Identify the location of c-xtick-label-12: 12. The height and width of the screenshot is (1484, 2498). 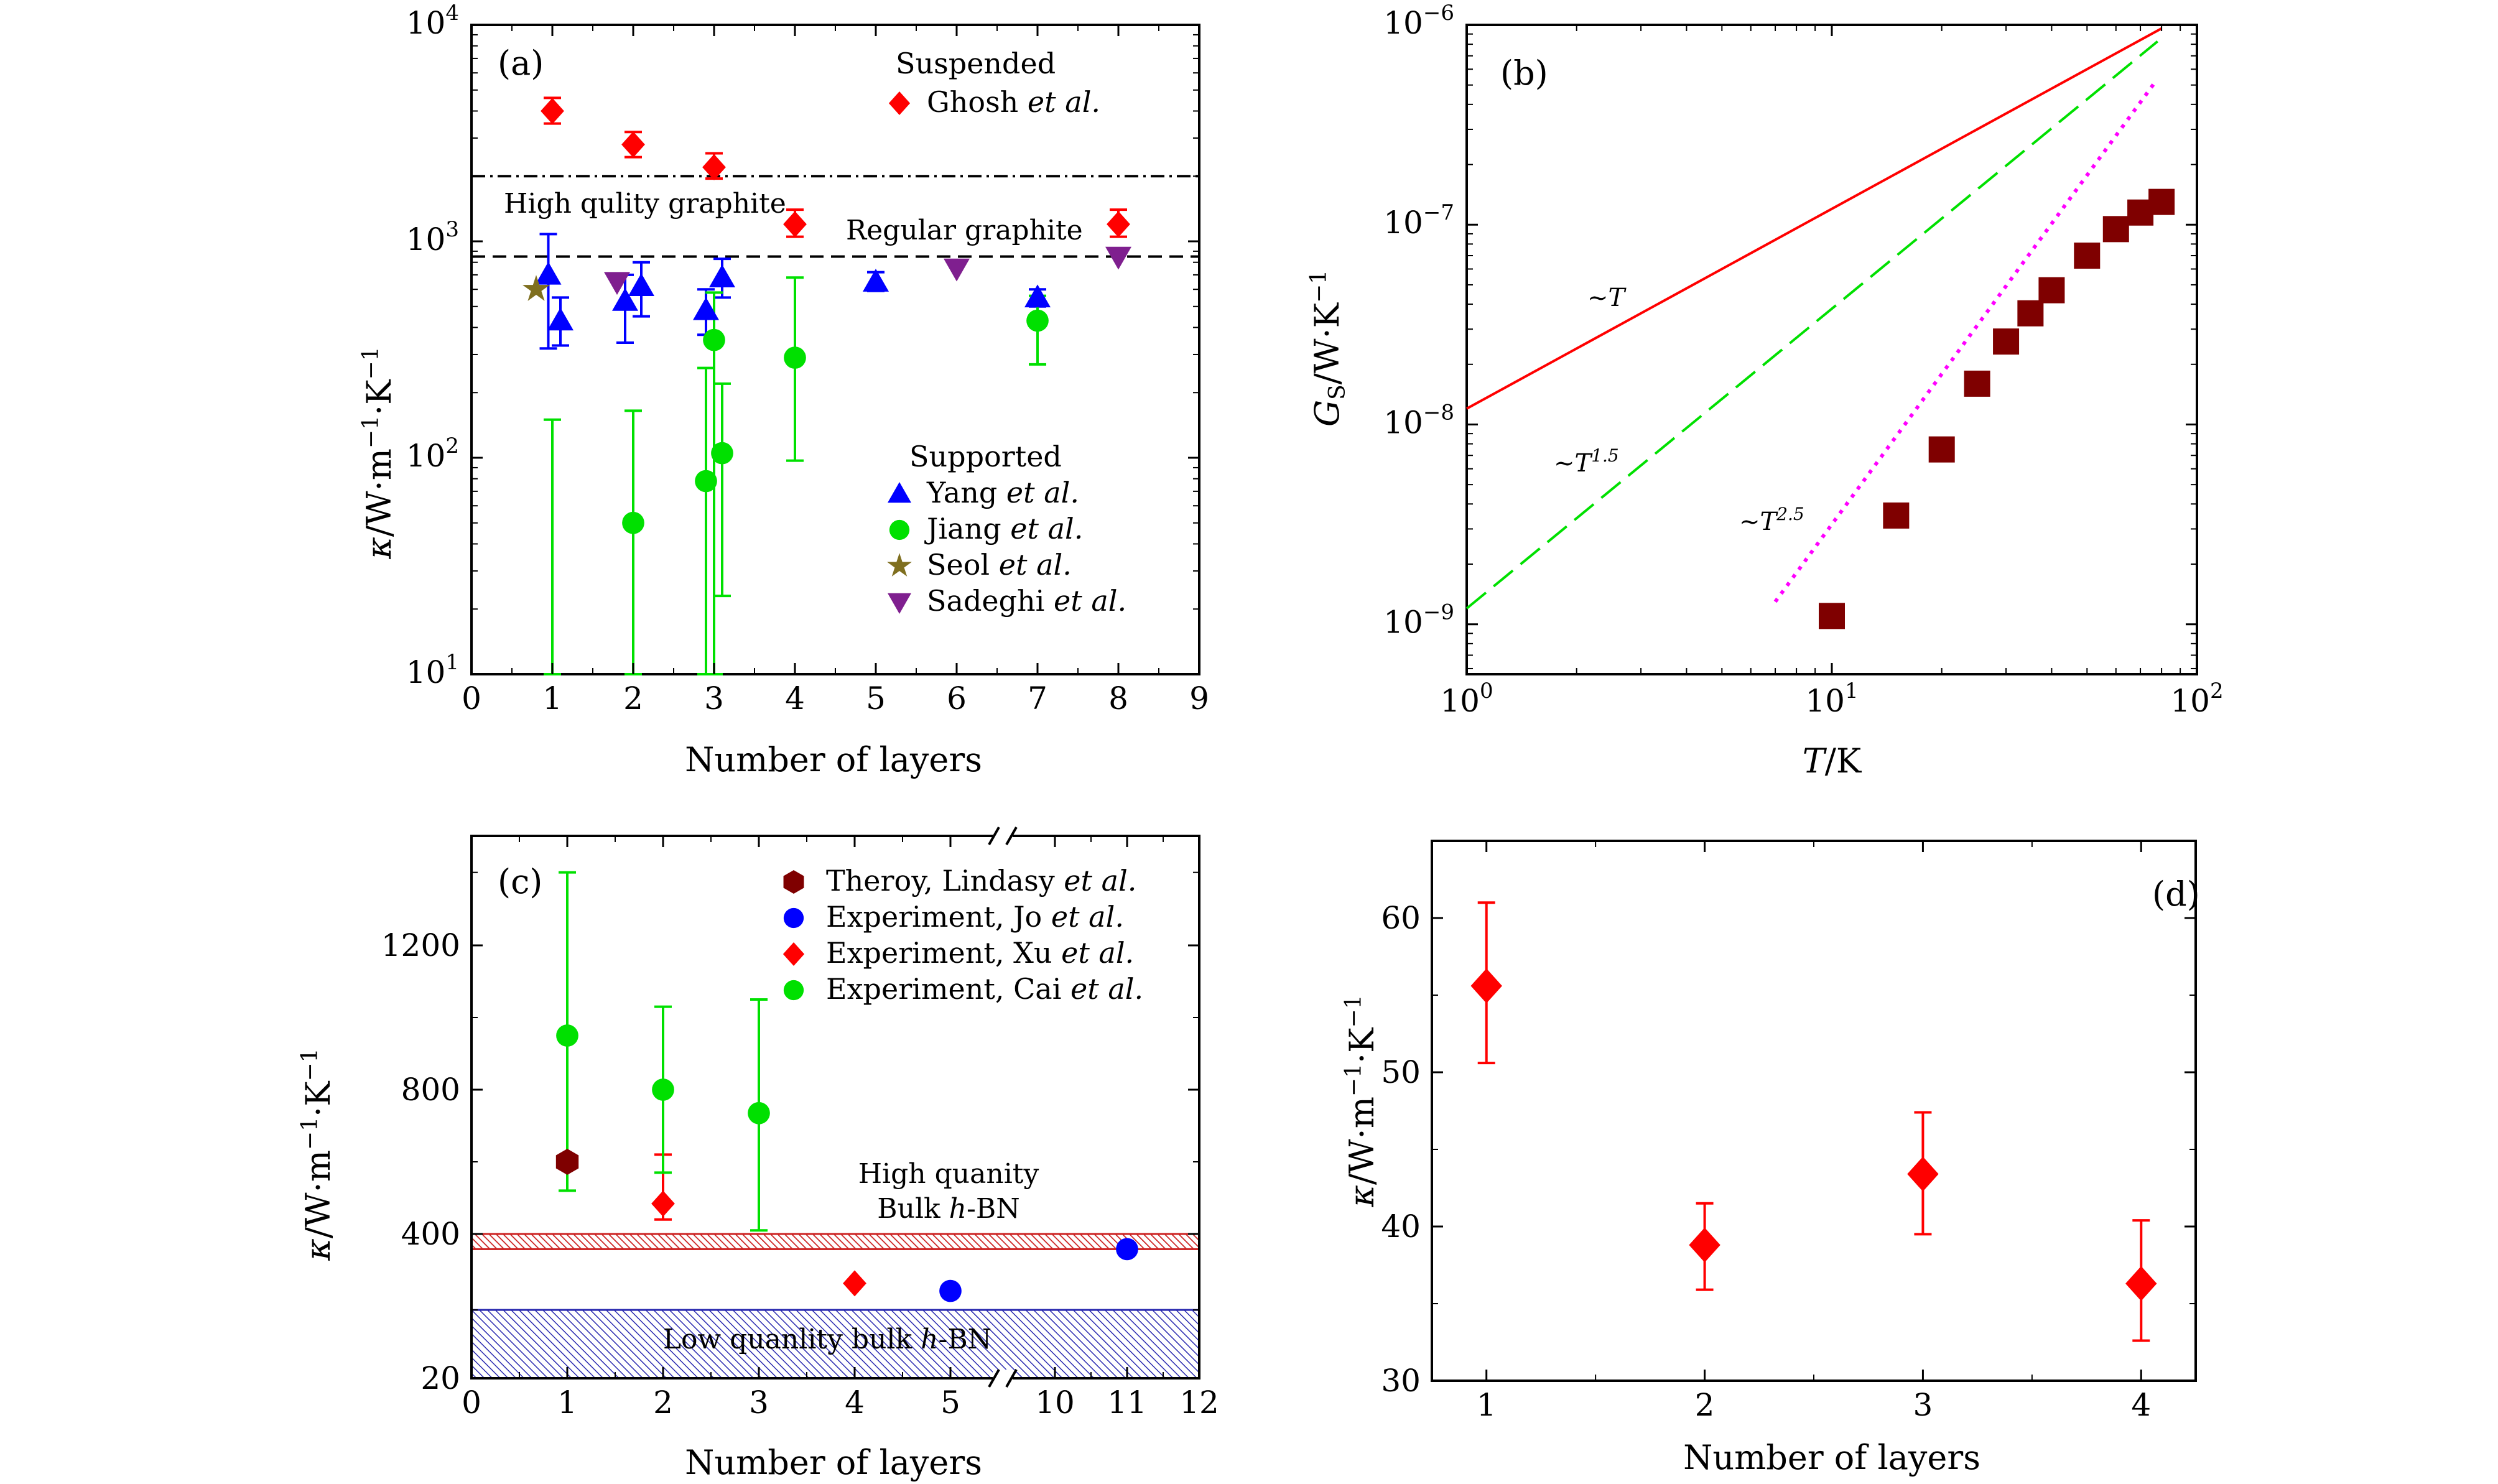
(1199, 1403).